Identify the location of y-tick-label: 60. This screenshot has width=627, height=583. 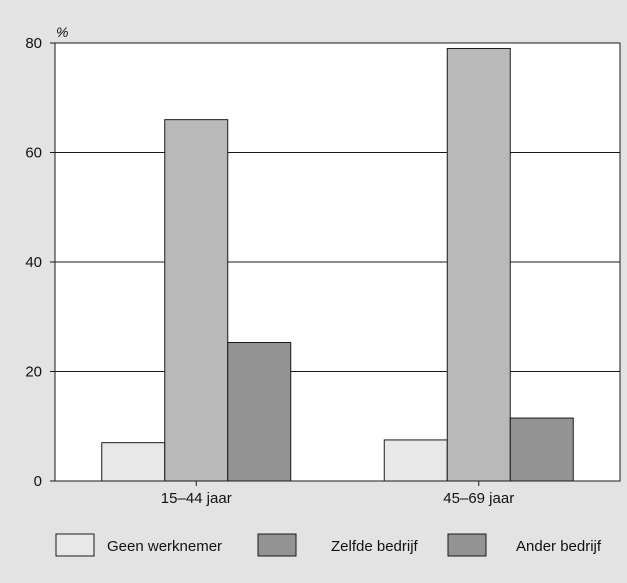
(33, 153).